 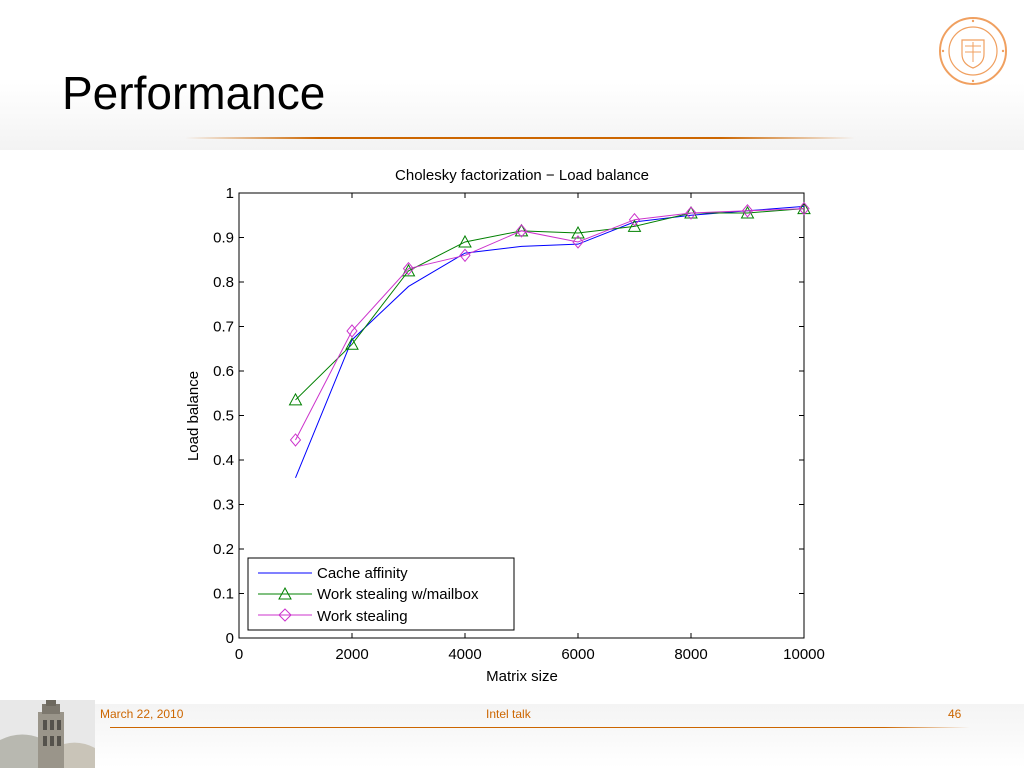 What do you see at coordinates (362, 616) in the screenshot?
I see `legend-label-work-stealing: Work stealing` at bounding box center [362, 616].